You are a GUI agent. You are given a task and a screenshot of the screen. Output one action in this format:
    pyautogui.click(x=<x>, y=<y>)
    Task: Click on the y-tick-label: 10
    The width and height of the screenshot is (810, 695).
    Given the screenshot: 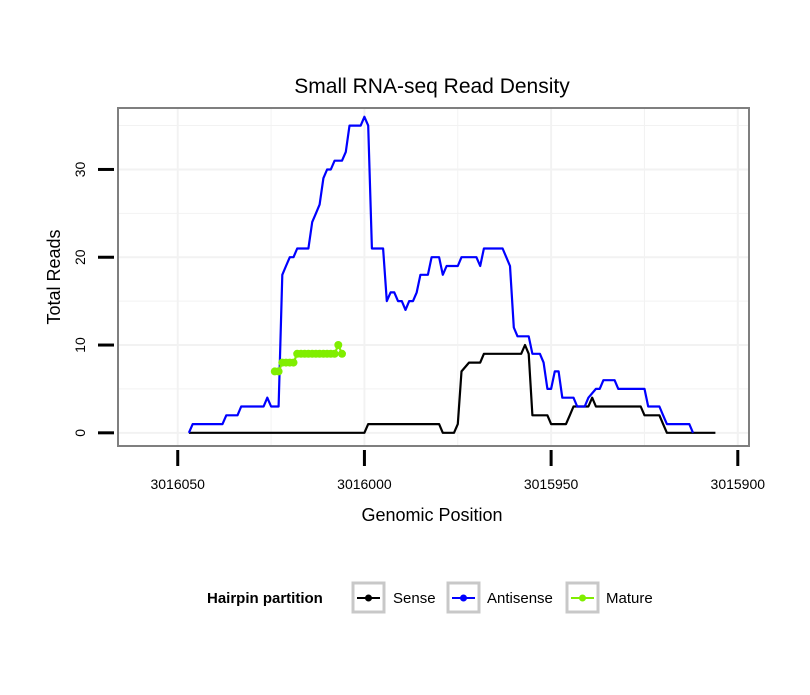 What is the action you would take?
    pyautogui.click(x=80, y=345)
    